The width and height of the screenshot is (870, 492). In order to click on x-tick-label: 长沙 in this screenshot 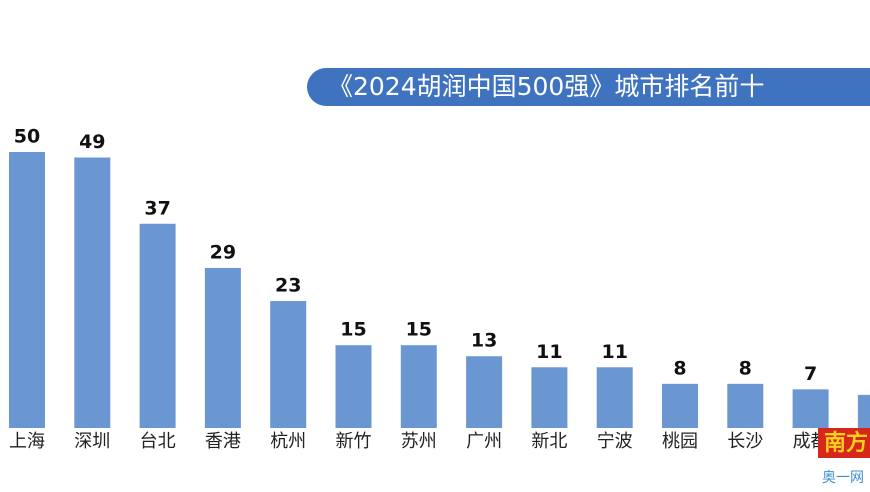, I will do `click(745, 441)`.